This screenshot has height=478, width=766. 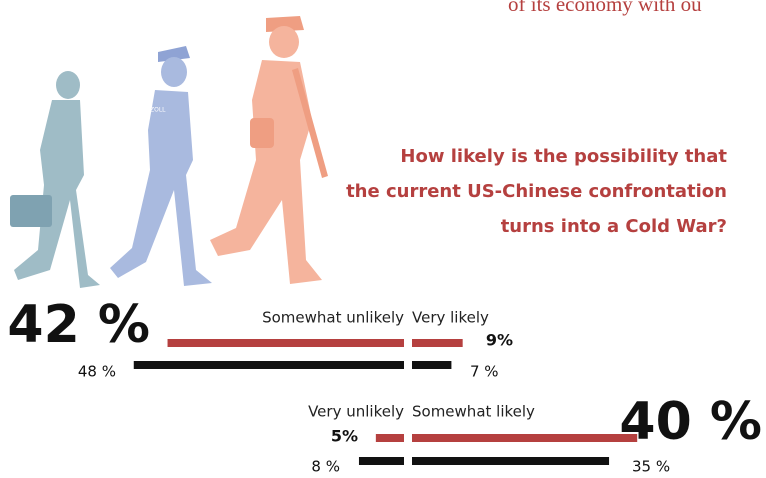 What do you see at coordinates (614, 226) in the screenshot?
I see `question-line: turns into a Cold War?` at bounding box center [614, 226].